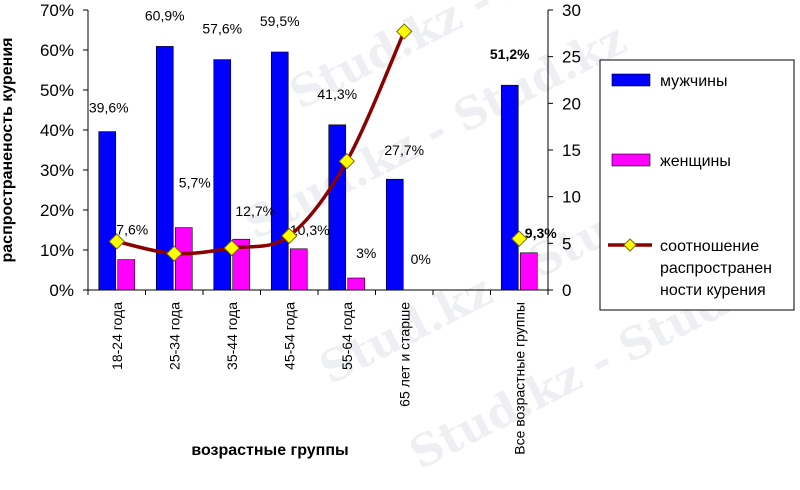 The image size is (800, 490). Describe the element at coordinates (519, 378) in the screenshot. I see `x-category-label: Все возрастные группы` at that location.